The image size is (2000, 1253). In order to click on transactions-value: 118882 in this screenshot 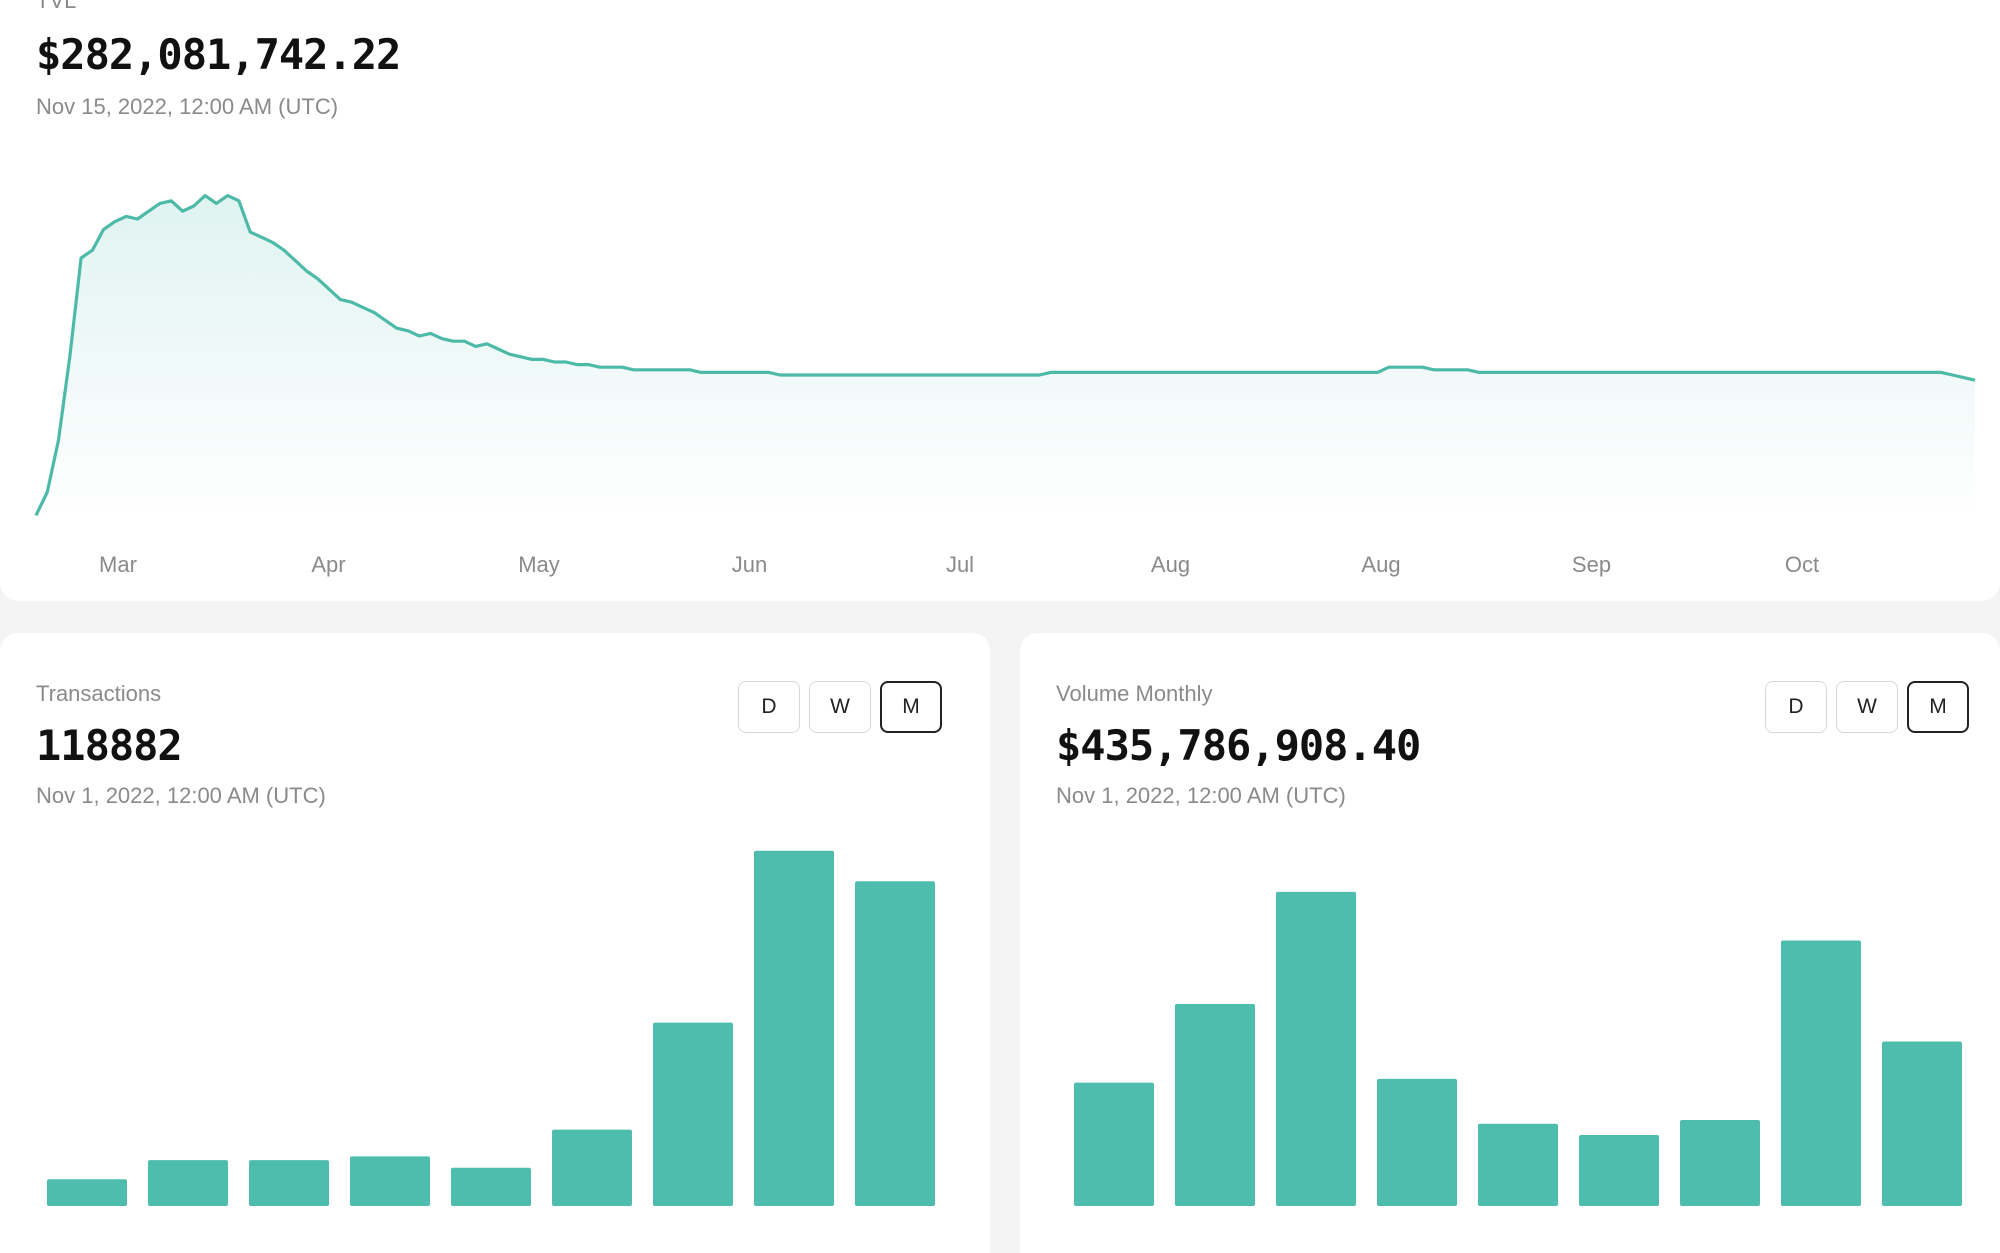, I will do `click(109, 745)`.